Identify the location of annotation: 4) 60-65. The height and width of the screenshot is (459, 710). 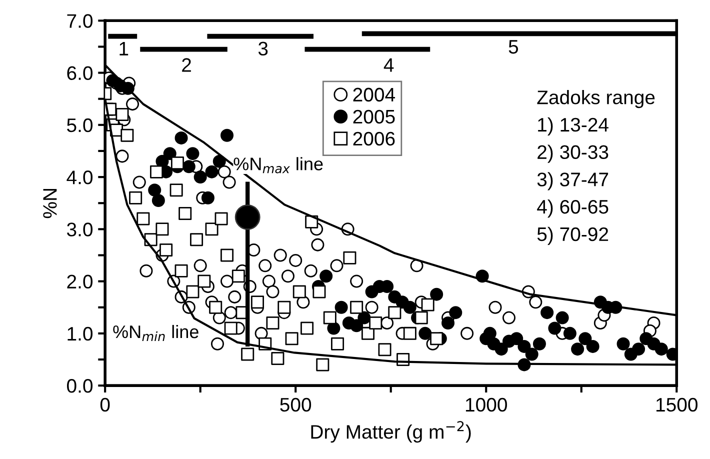
(572, 208).